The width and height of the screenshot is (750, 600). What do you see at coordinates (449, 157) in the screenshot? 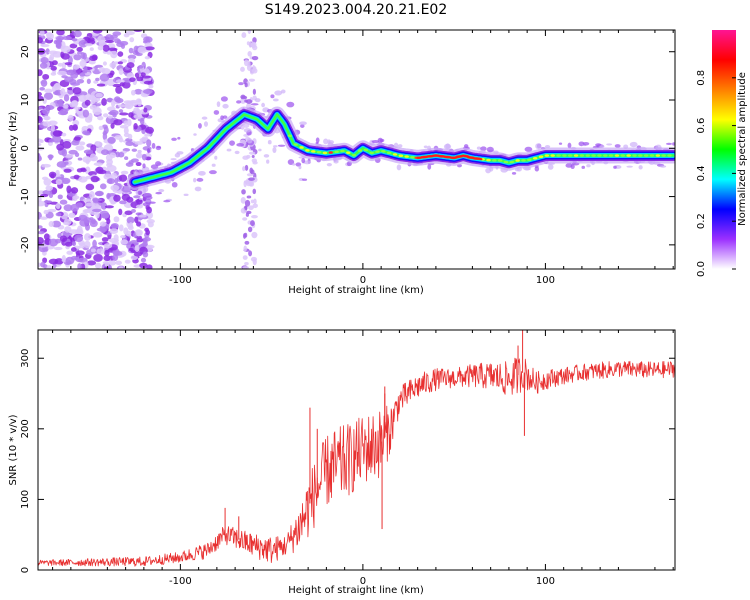
I see `ridge-hot-segment` at bounding box center [449, 157].